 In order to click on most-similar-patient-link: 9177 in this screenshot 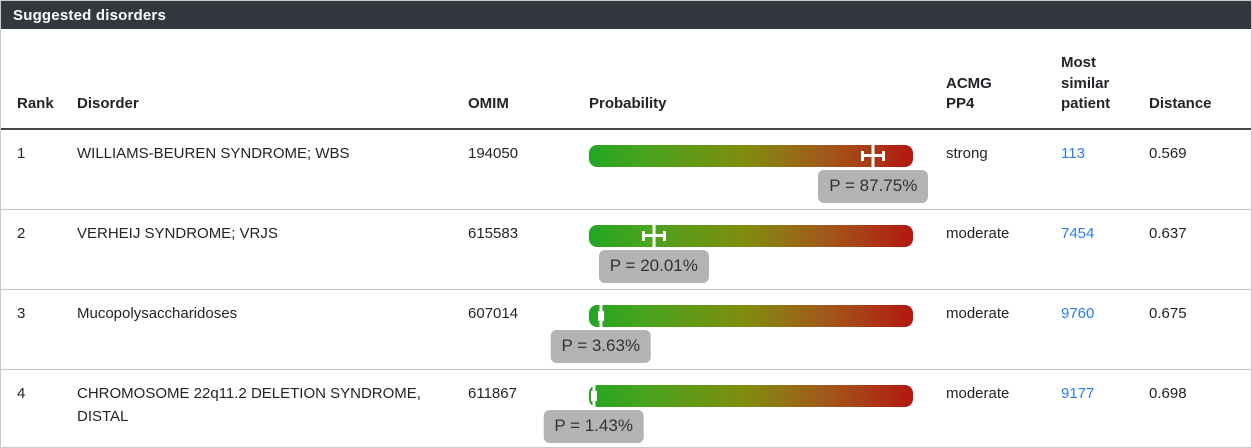, I will do `click(1078, 393)`.